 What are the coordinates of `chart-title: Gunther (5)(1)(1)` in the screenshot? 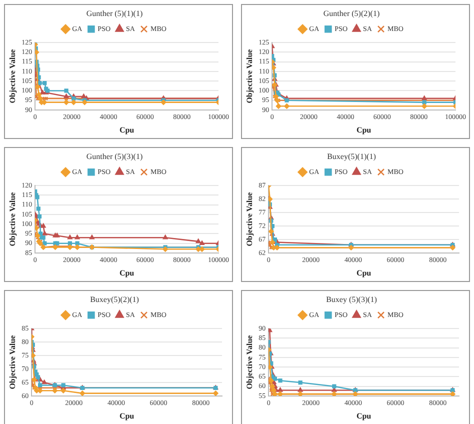 It's located at (114, 13).